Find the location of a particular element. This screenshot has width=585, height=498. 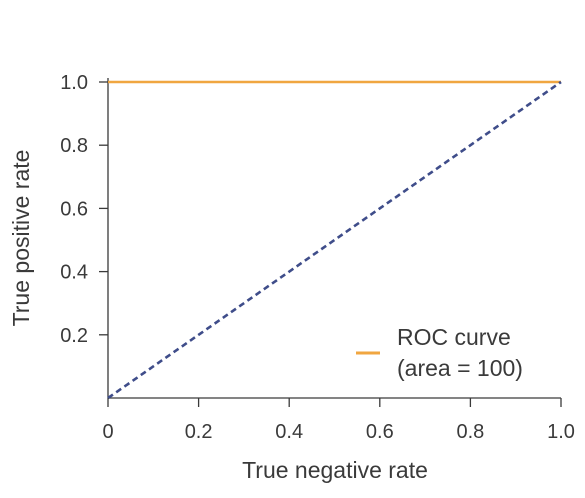

x-tick-label: 0.4 is located at coordinates (289, 432).